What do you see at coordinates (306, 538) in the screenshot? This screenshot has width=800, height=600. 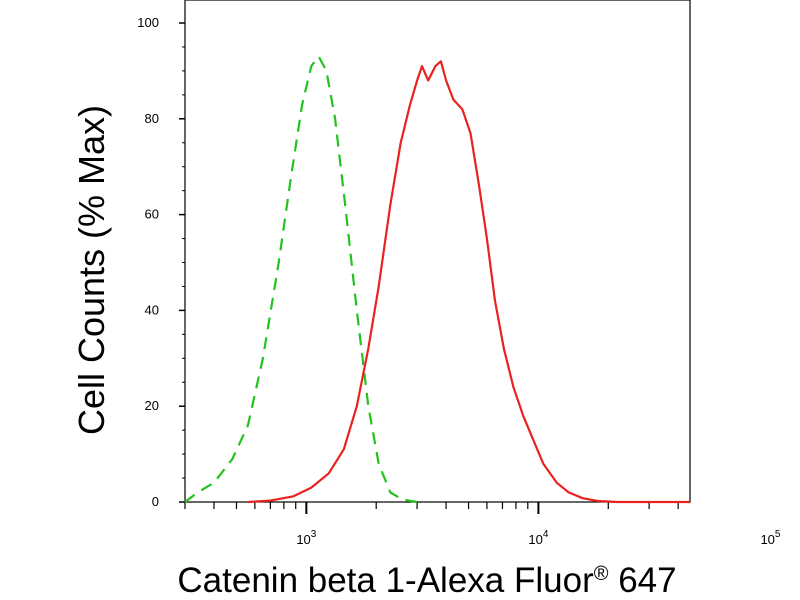 I see `x-tick-label: 10³` at bounding box center [306, 538].